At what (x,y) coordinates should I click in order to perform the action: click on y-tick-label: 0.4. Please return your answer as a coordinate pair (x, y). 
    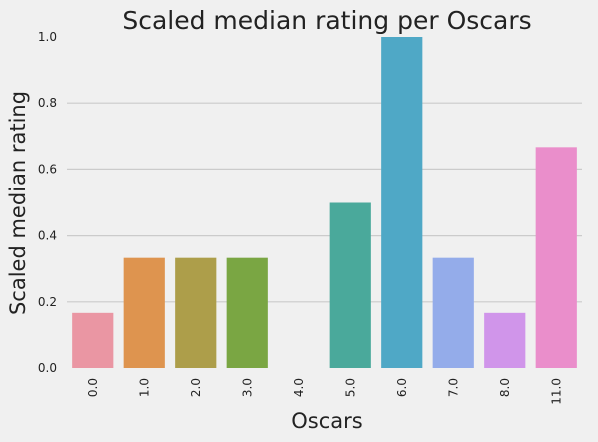
    Looking at the image, I should click on (47, 236).